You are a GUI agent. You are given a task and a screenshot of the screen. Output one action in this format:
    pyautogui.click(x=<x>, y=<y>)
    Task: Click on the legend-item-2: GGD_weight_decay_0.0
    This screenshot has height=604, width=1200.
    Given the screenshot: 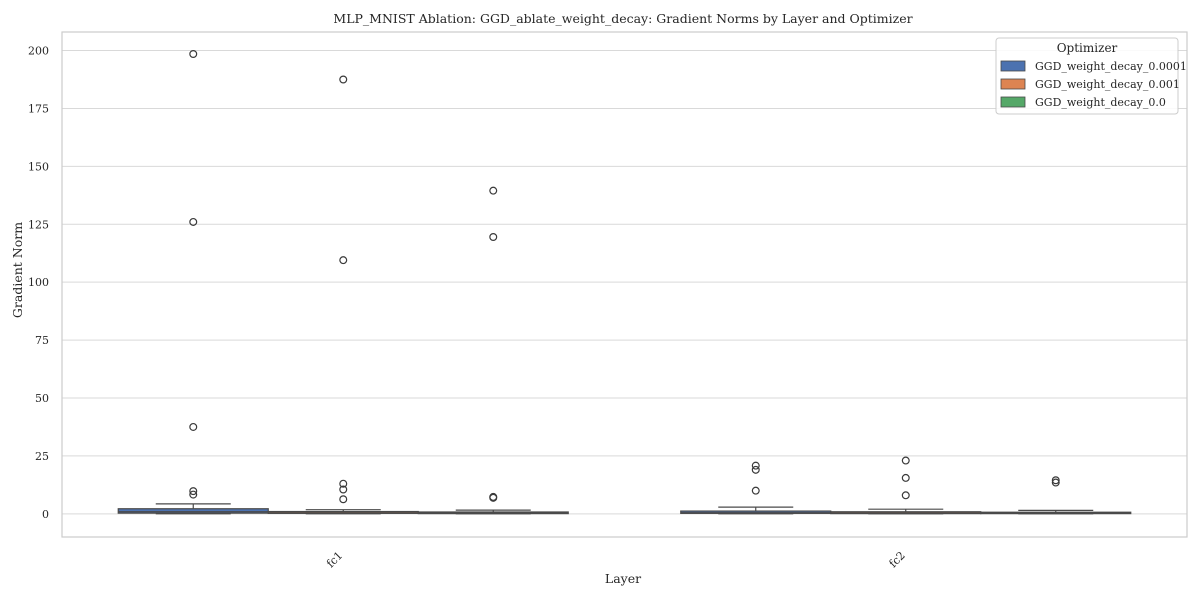 What is the action you would take?
    pyautogui.click(x=1083, y=102)
    